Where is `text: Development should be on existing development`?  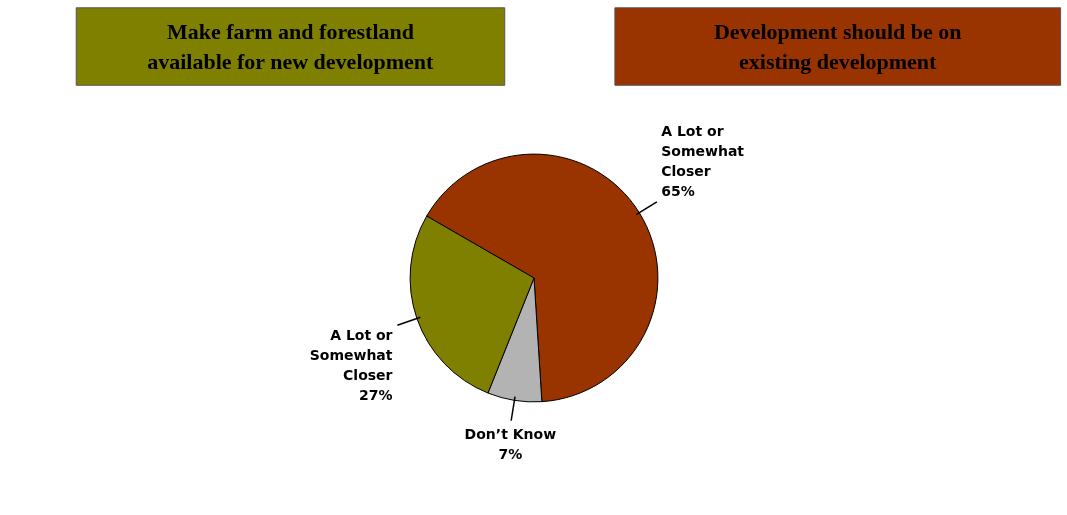
text: Development should be on existing development is located at coordinates (837, 47).